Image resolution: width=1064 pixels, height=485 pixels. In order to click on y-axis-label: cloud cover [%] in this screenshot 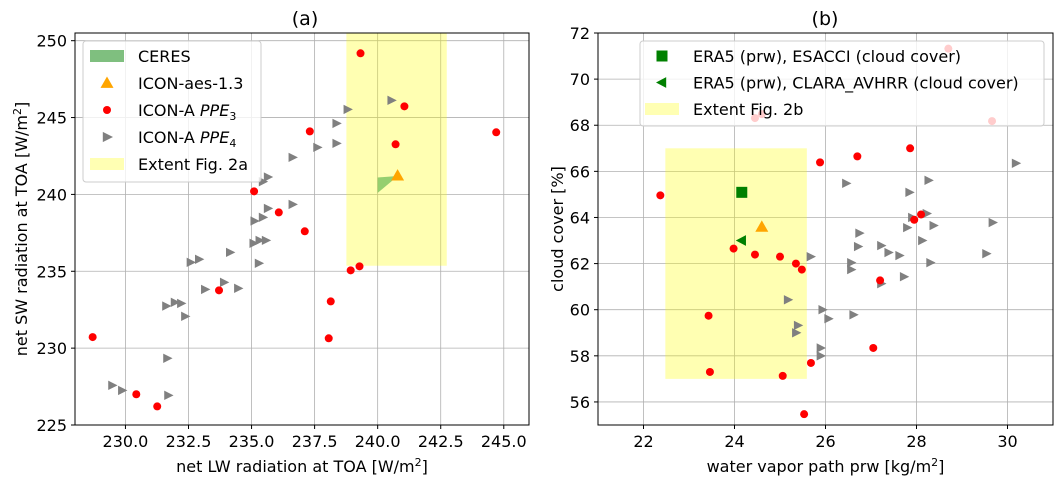, I will do `click(557, 229)`.